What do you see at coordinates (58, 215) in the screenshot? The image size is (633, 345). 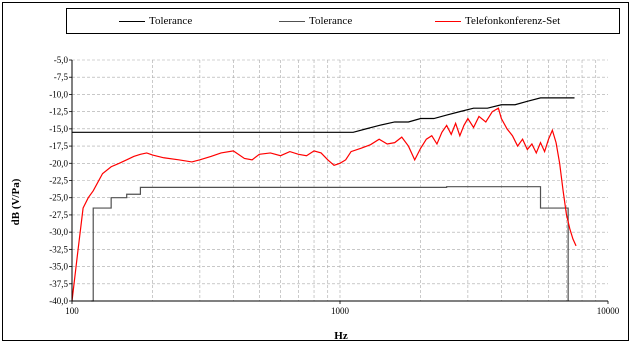 I see `y-tick-label: -27,5` at bounding box center [58, 215].